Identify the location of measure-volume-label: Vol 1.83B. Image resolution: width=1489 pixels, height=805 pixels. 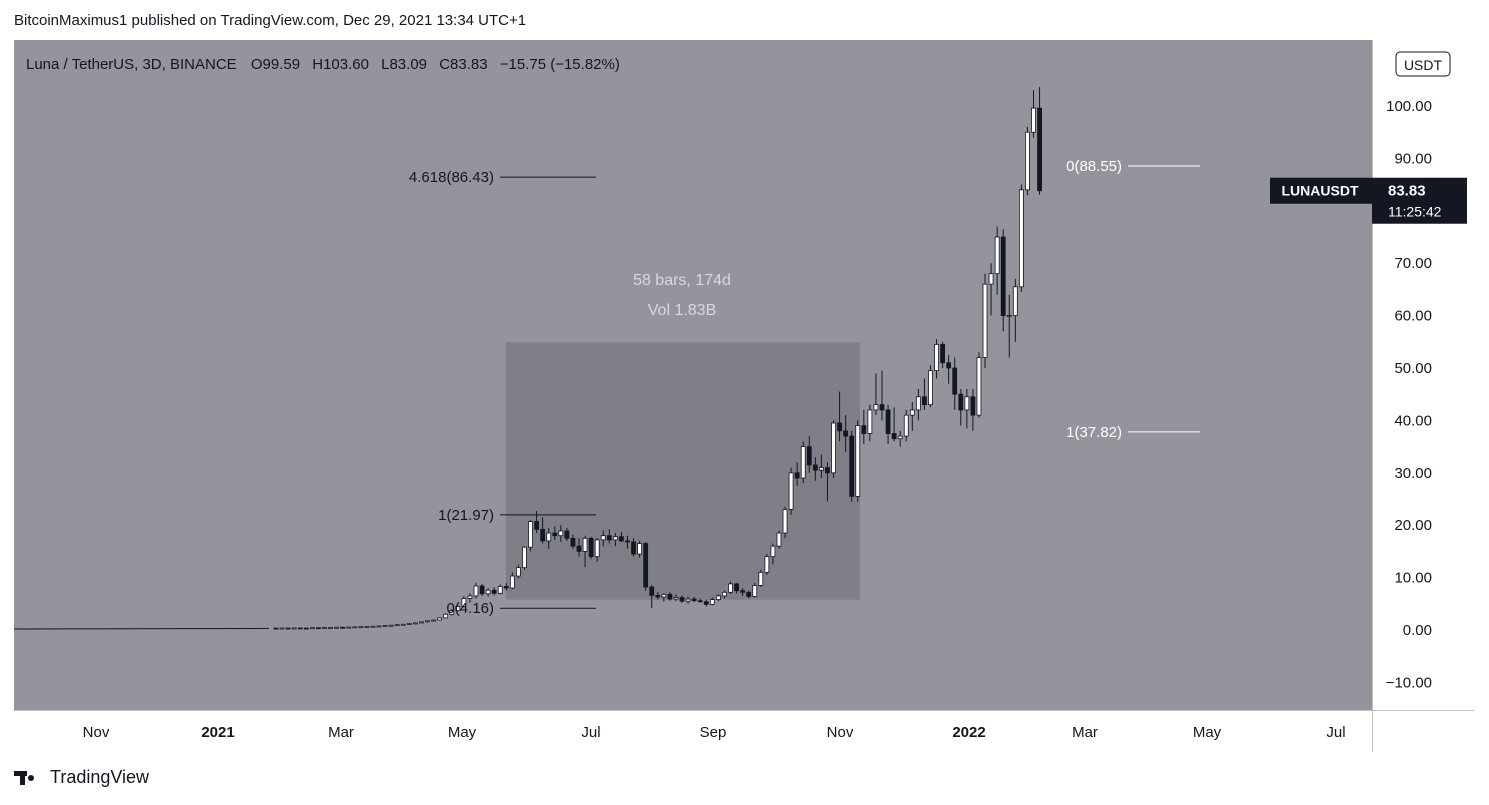
(682, 310).